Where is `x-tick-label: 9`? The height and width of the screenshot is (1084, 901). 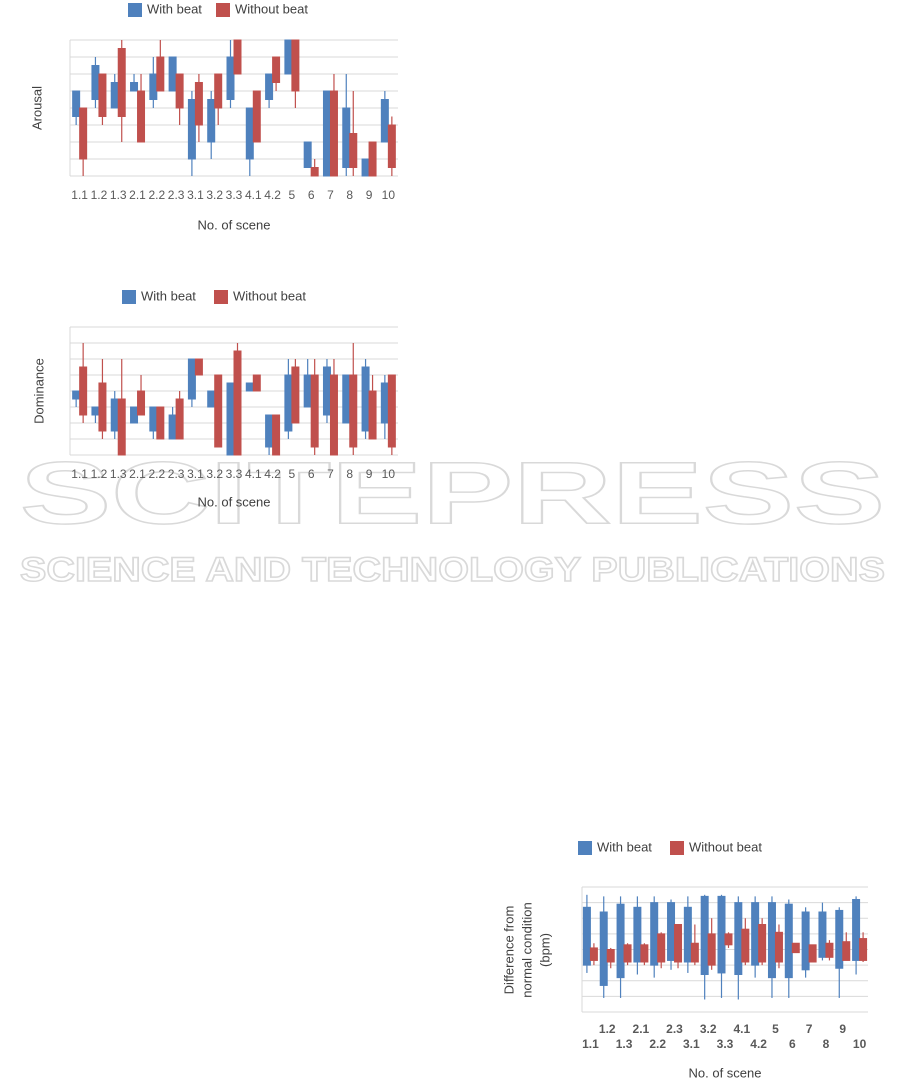
x-tick-label: 9 is located at coordinates (369, 195).